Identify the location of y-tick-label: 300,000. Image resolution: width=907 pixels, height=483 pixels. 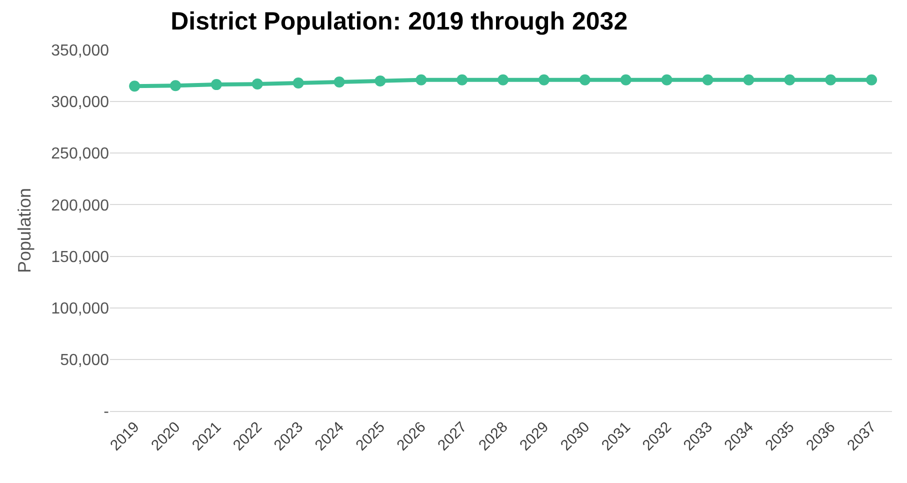
(80, 103).